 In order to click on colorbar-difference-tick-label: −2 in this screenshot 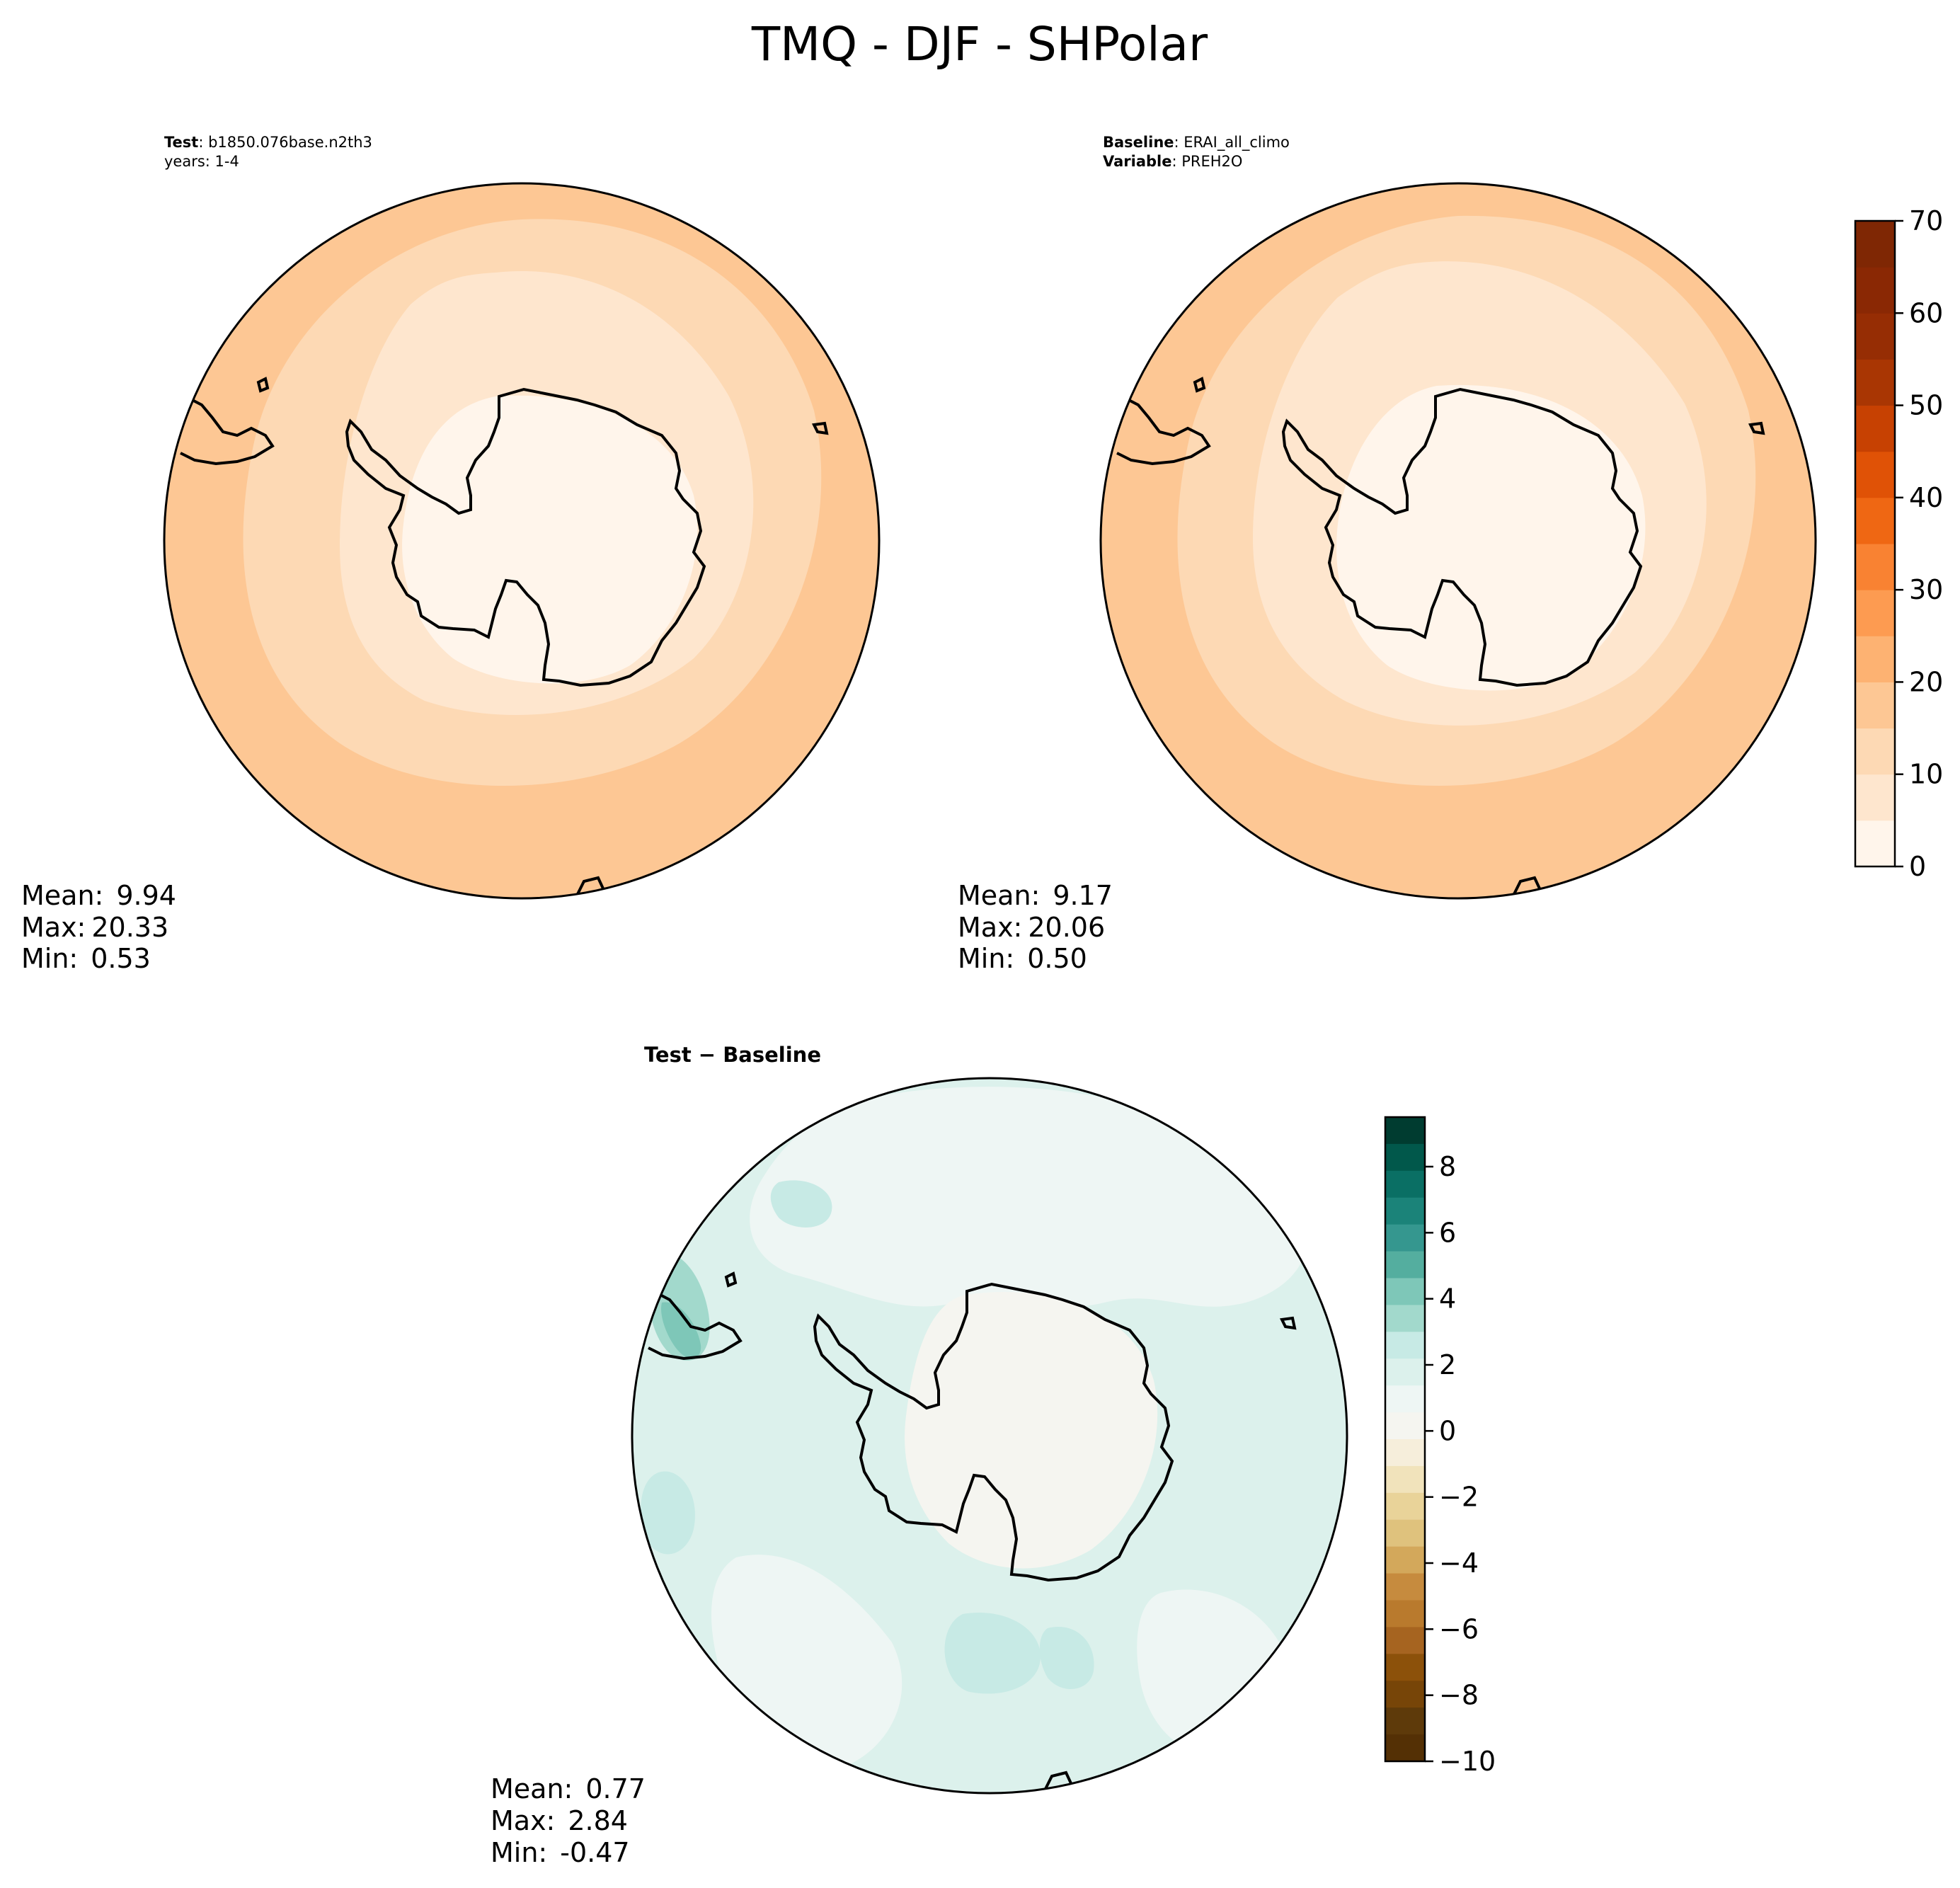, I will do `click(1459, 1498)`.